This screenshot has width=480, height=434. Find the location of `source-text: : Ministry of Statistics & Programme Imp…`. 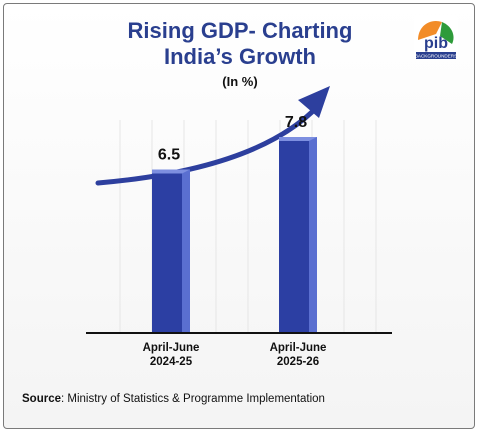

source-text: : Ministry of Statistics & Programme Imp… is located at coordinates (193, 399).